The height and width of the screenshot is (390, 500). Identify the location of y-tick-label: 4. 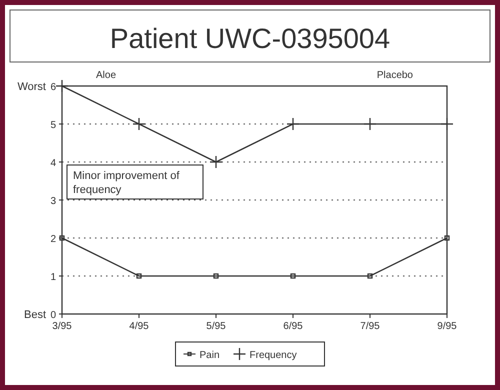
(53, 163).